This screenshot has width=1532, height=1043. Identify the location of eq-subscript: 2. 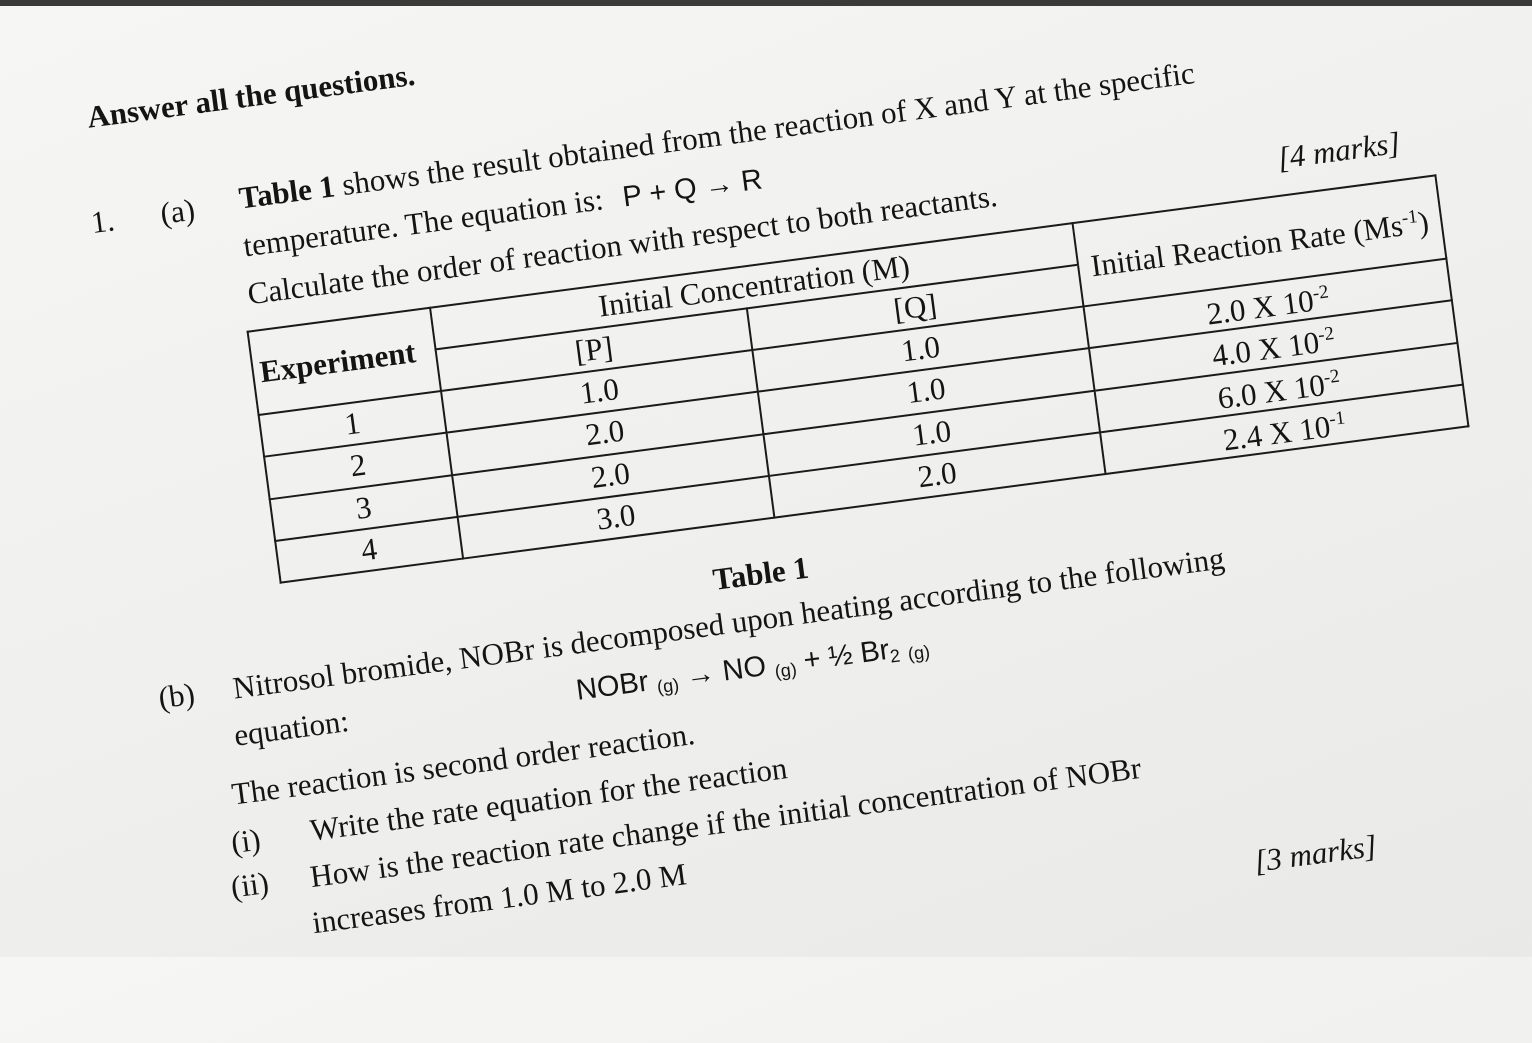
(895, 656).